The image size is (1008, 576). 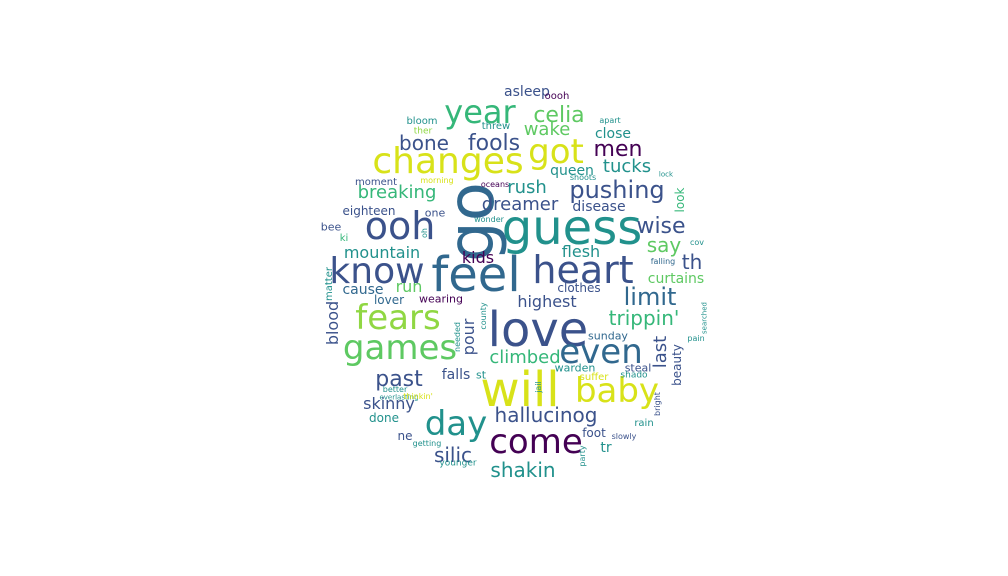 I want to click on word-trippin: trippin', so click(x=644, y=318).